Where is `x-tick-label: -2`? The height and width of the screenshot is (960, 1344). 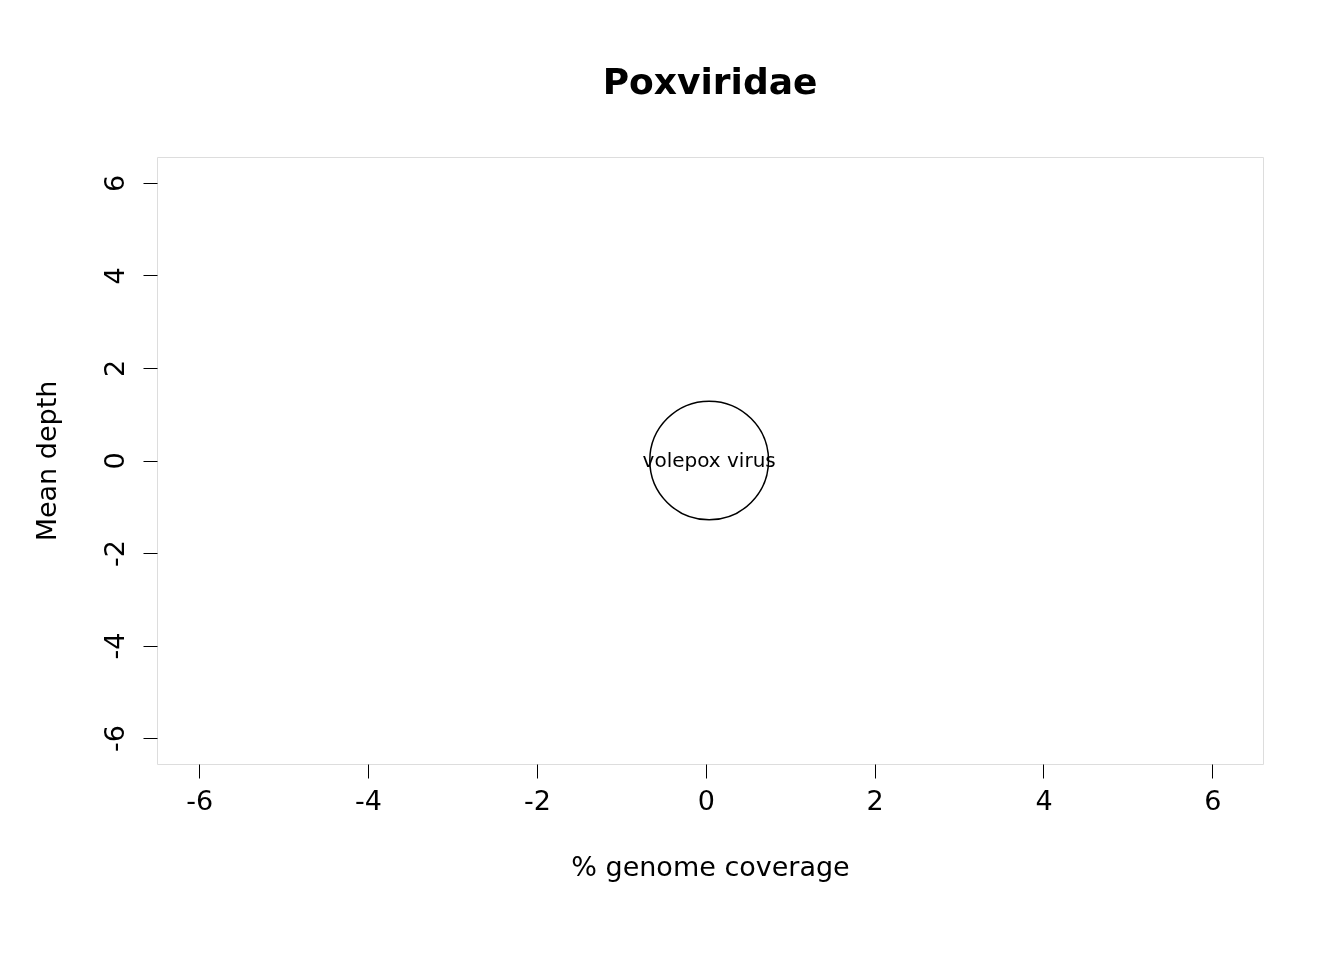 x-tick-label: -2 is located at coordinates (537, 800).